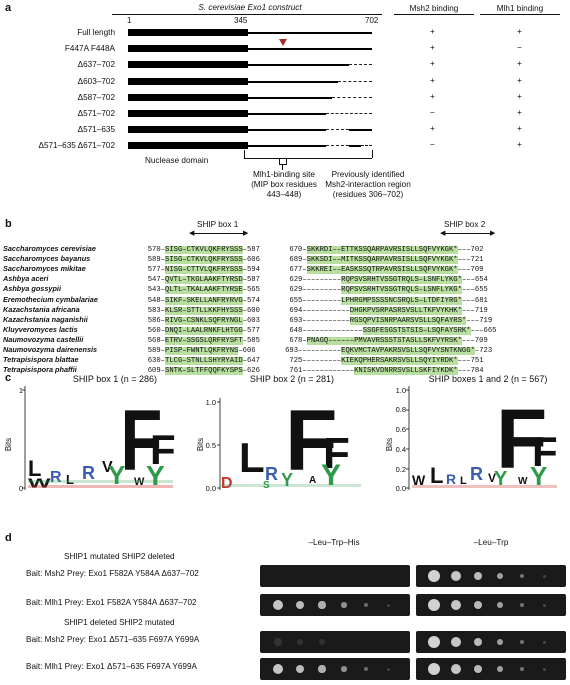  I want to click on box1-sequence: PISP–FWNTLQKFRYNS, so click(202, 351).